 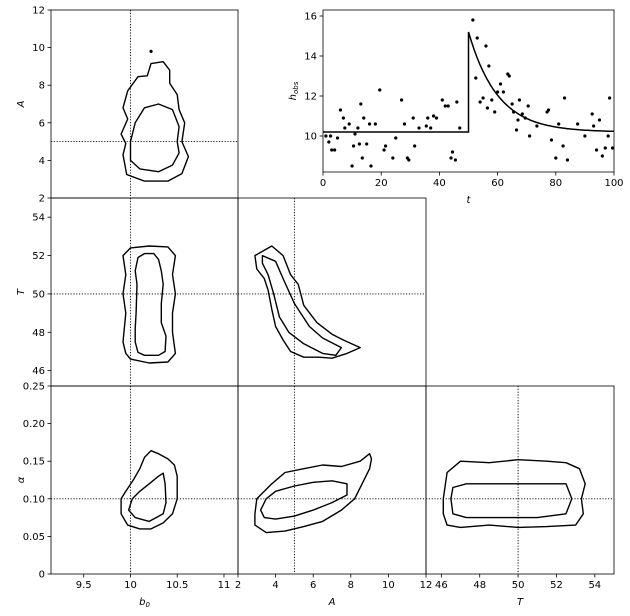 What do you see at coordinates (518, 585) in the screenshot?
I see `x-tick-label: 50` at bounding box center [518, 585].